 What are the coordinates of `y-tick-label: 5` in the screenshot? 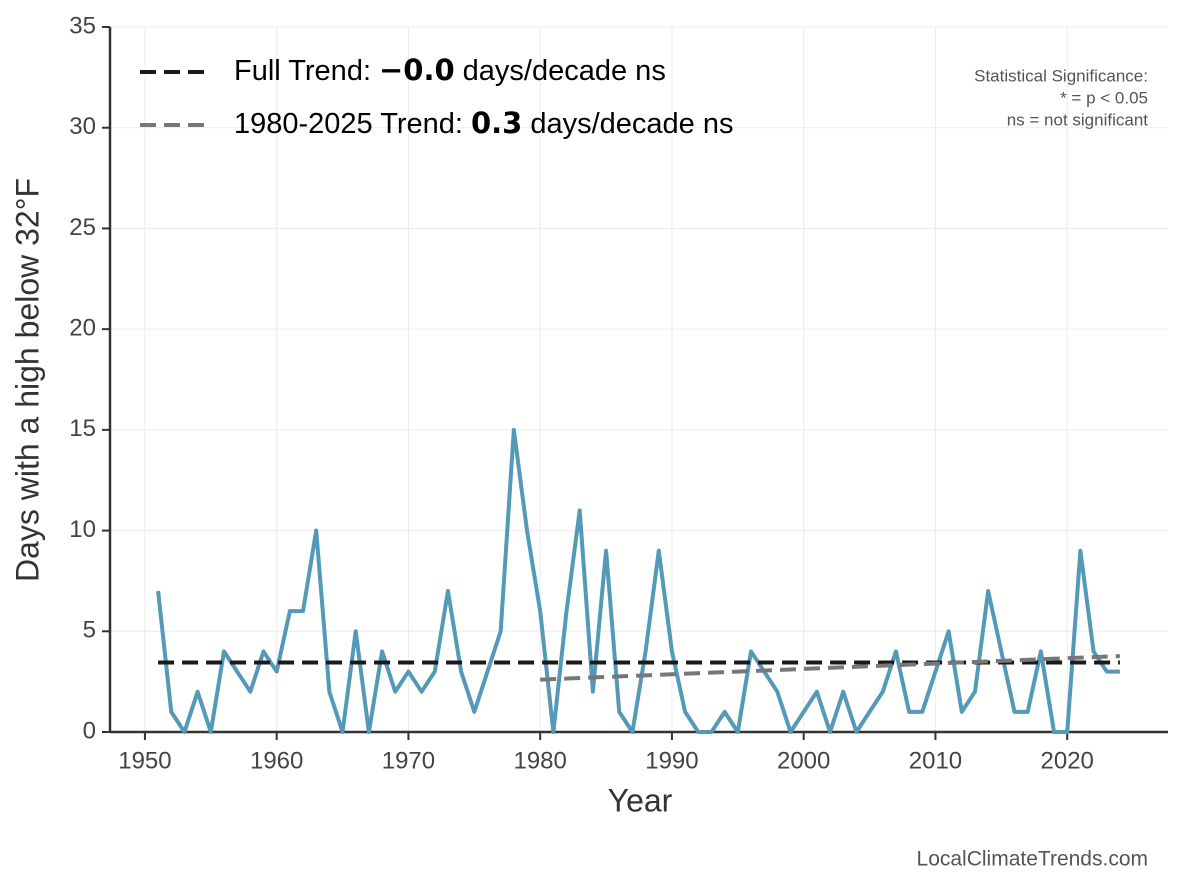 It's located at (89, 630).